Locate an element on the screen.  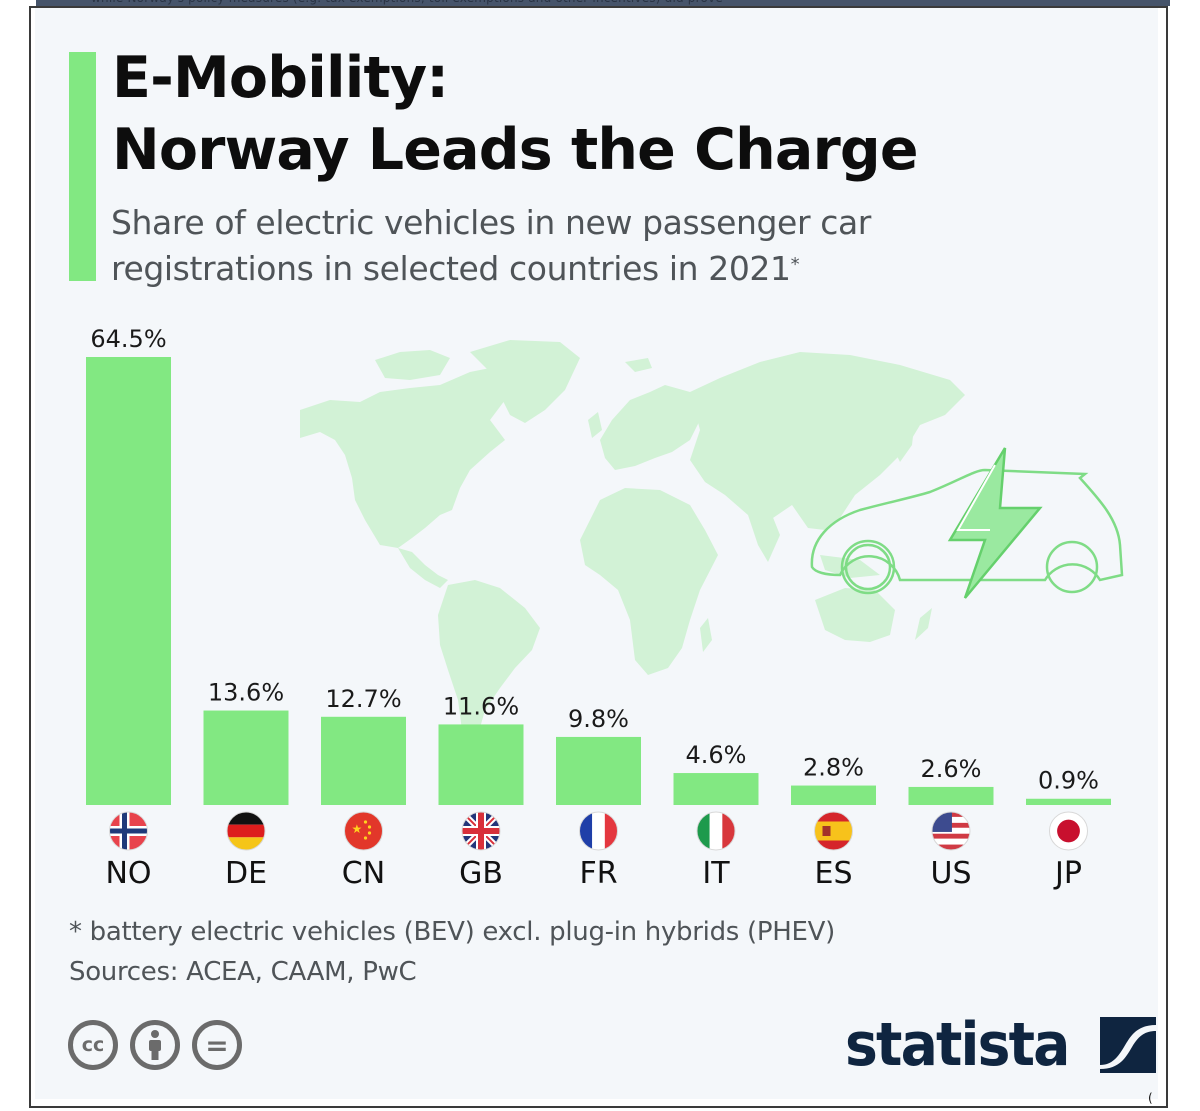
cc-icon-text: cc is located at coordinates (93, 1045).